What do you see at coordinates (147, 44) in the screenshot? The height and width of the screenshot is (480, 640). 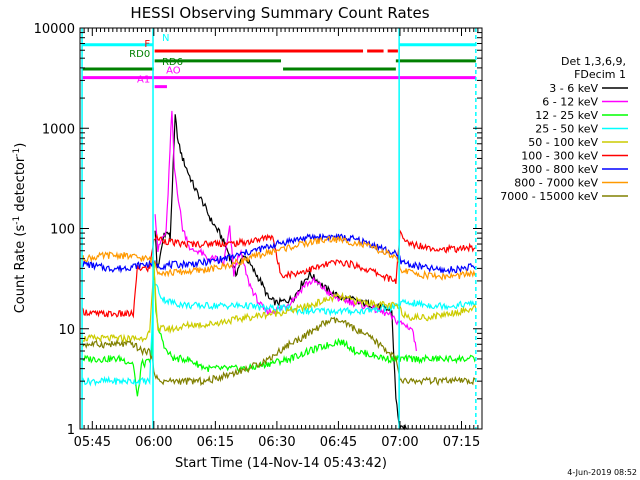 I see `flag-label-f: F` at bounding box center [147, 44].